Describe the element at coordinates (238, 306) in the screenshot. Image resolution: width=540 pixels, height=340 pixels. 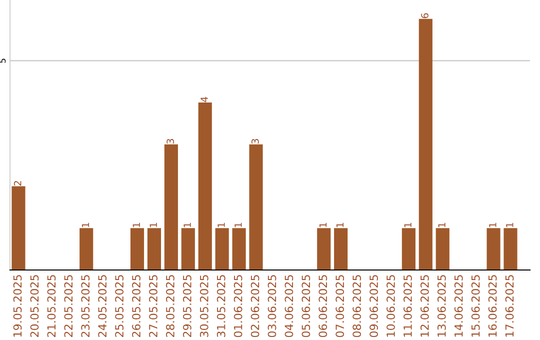
I see `x-tick-label: 01.06.2025` at that location.